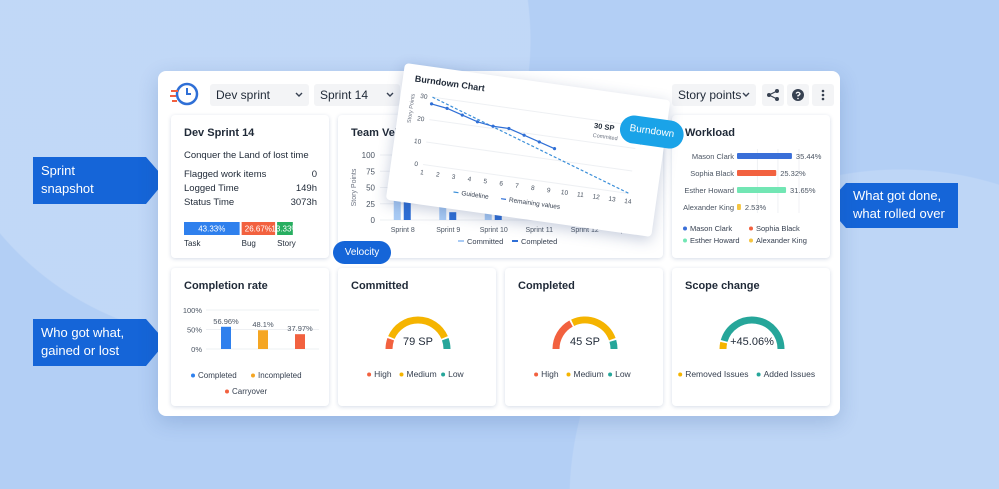 This screenshot has height=489, width=999. Describe the element at coordinates (532, 188) in the screenshot. I see `x-tick-label: 8` at that location.